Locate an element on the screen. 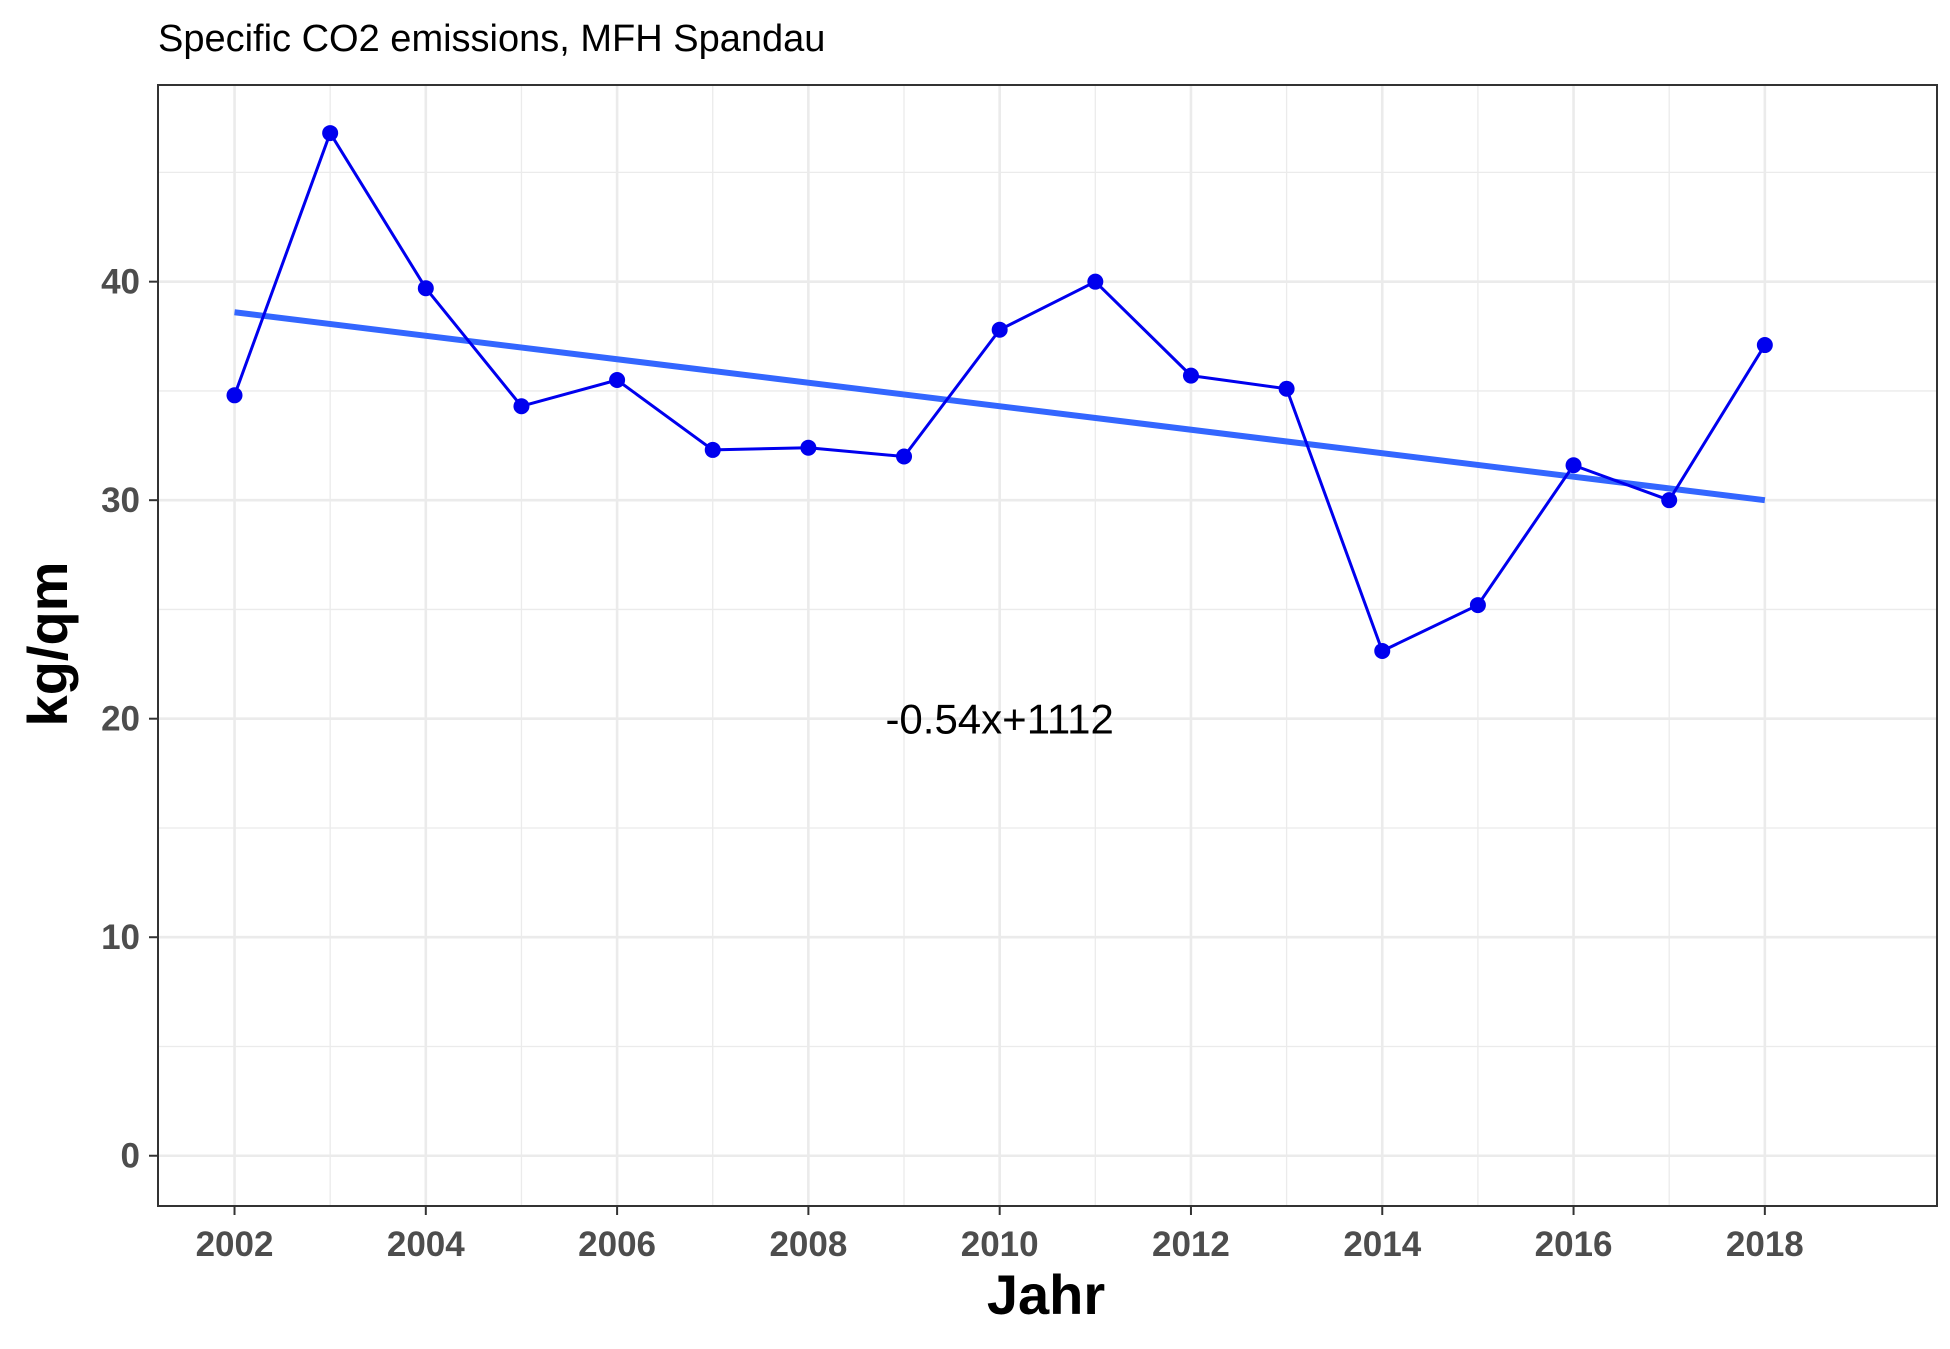 This screenshot has height=1349, width=1950. x-tick-label: 2004 is located at coordinates (426, 1244).